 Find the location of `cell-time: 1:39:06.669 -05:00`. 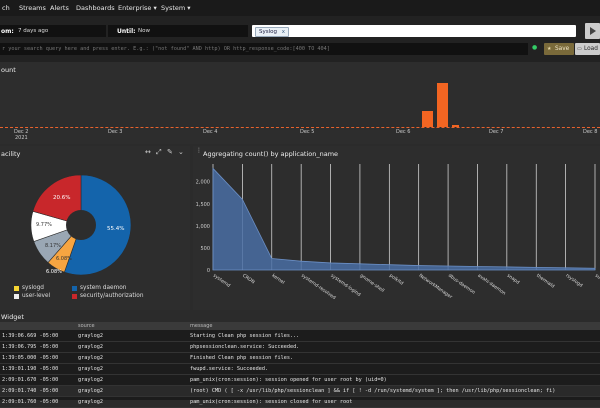

cell-time: 1:39:06.669 -05:00 is located at coordinates (30, 336).